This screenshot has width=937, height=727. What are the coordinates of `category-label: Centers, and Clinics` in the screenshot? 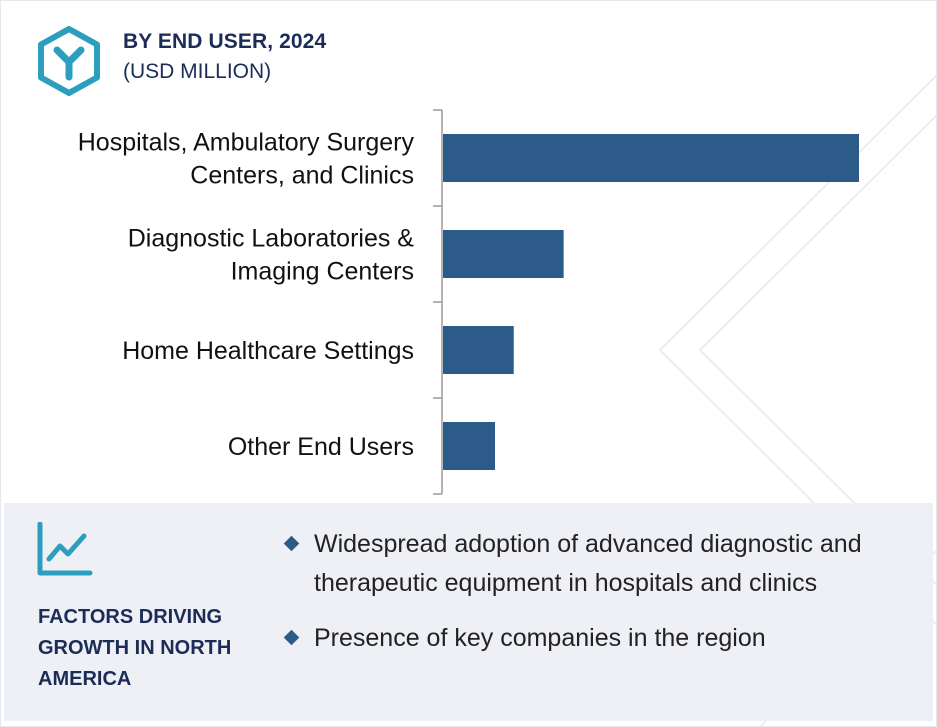 It's located at (302, 176).